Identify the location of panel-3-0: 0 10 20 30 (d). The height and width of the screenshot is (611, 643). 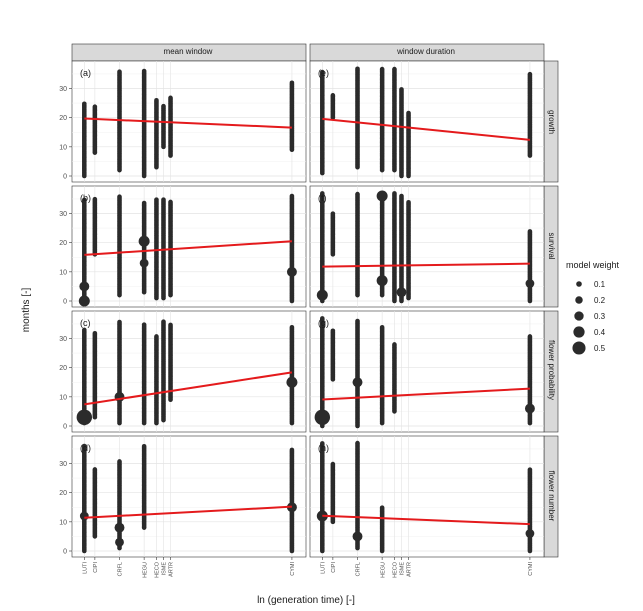
(183, 496).